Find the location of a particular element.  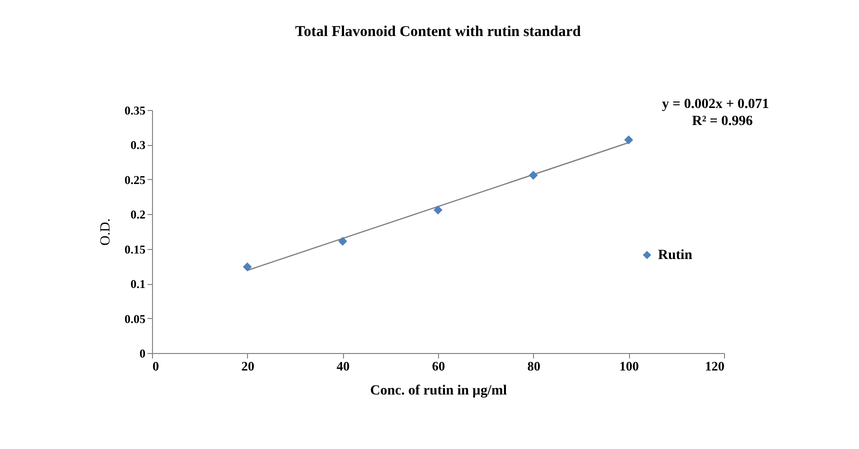

x-tick-label: 0 is located at coordinates (155, 366).